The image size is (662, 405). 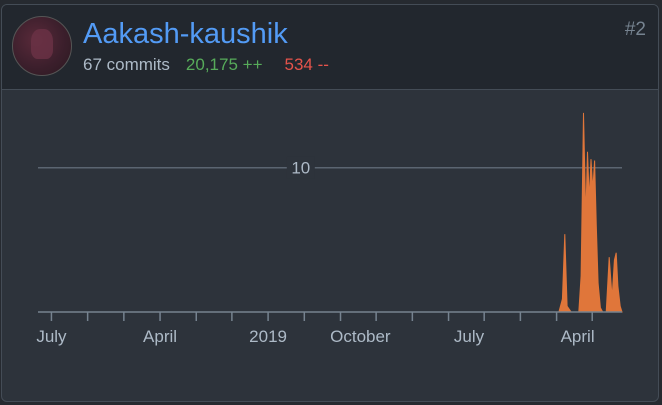 I want to click on y-tick-label: 10, so click(x=300, y=168).